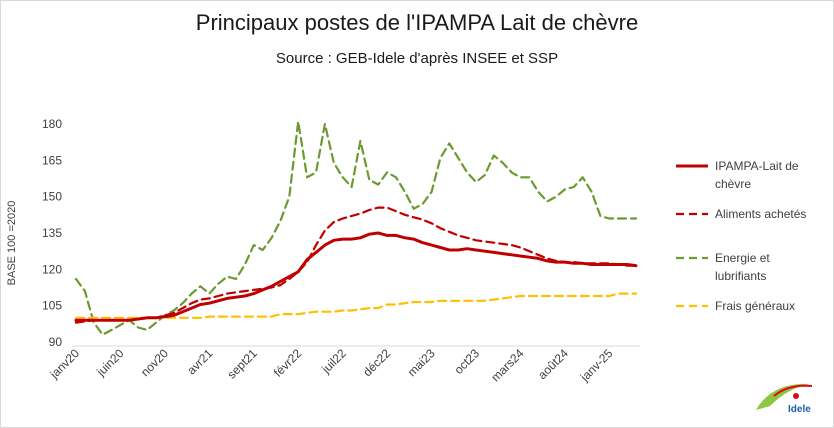 This screenshot has width=834, height=428. Describe the element at coordinates (52, 160) in the screenshot. I see `y-tick-label: 165` at that location.